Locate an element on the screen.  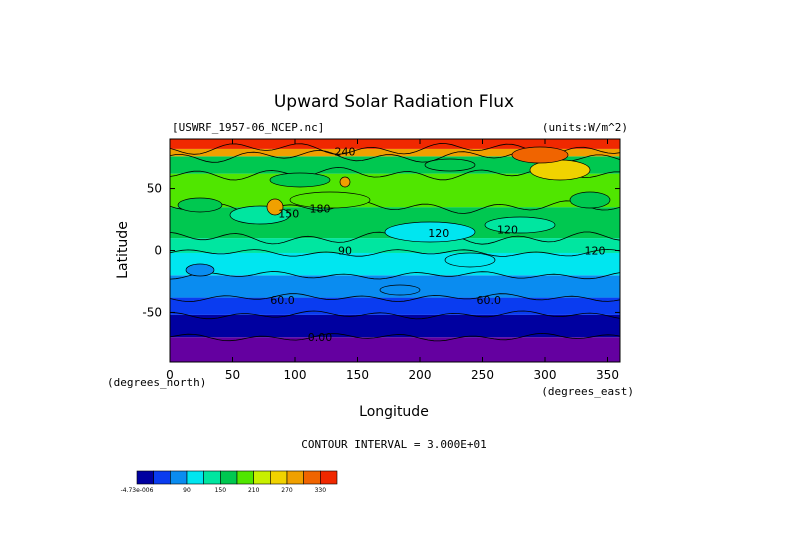
contour-label-7: 60.0 is located at coordinates (282, 300).